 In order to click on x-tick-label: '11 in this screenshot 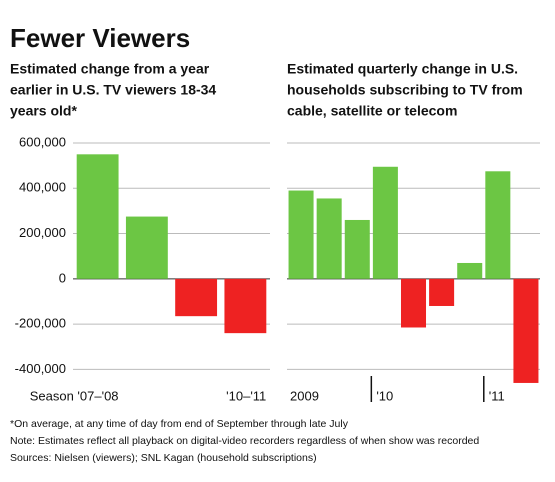, I will do `click(497, 395)`.